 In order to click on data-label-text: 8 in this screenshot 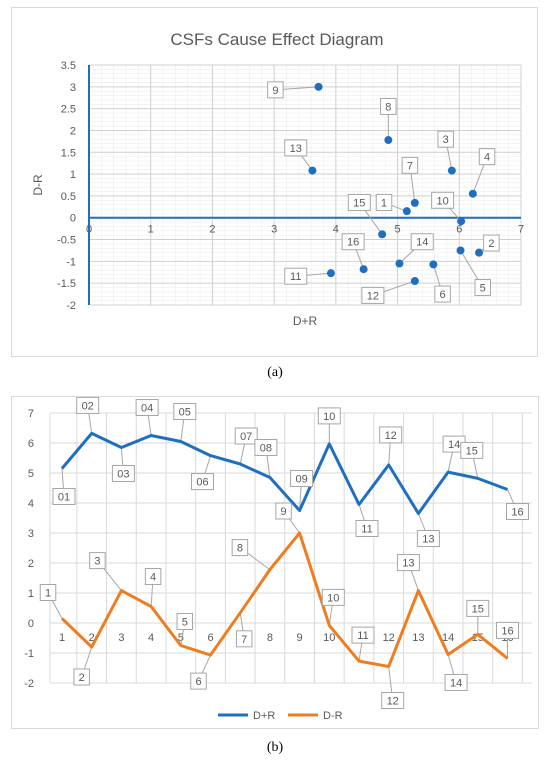, I will do `click(388, 107)`.